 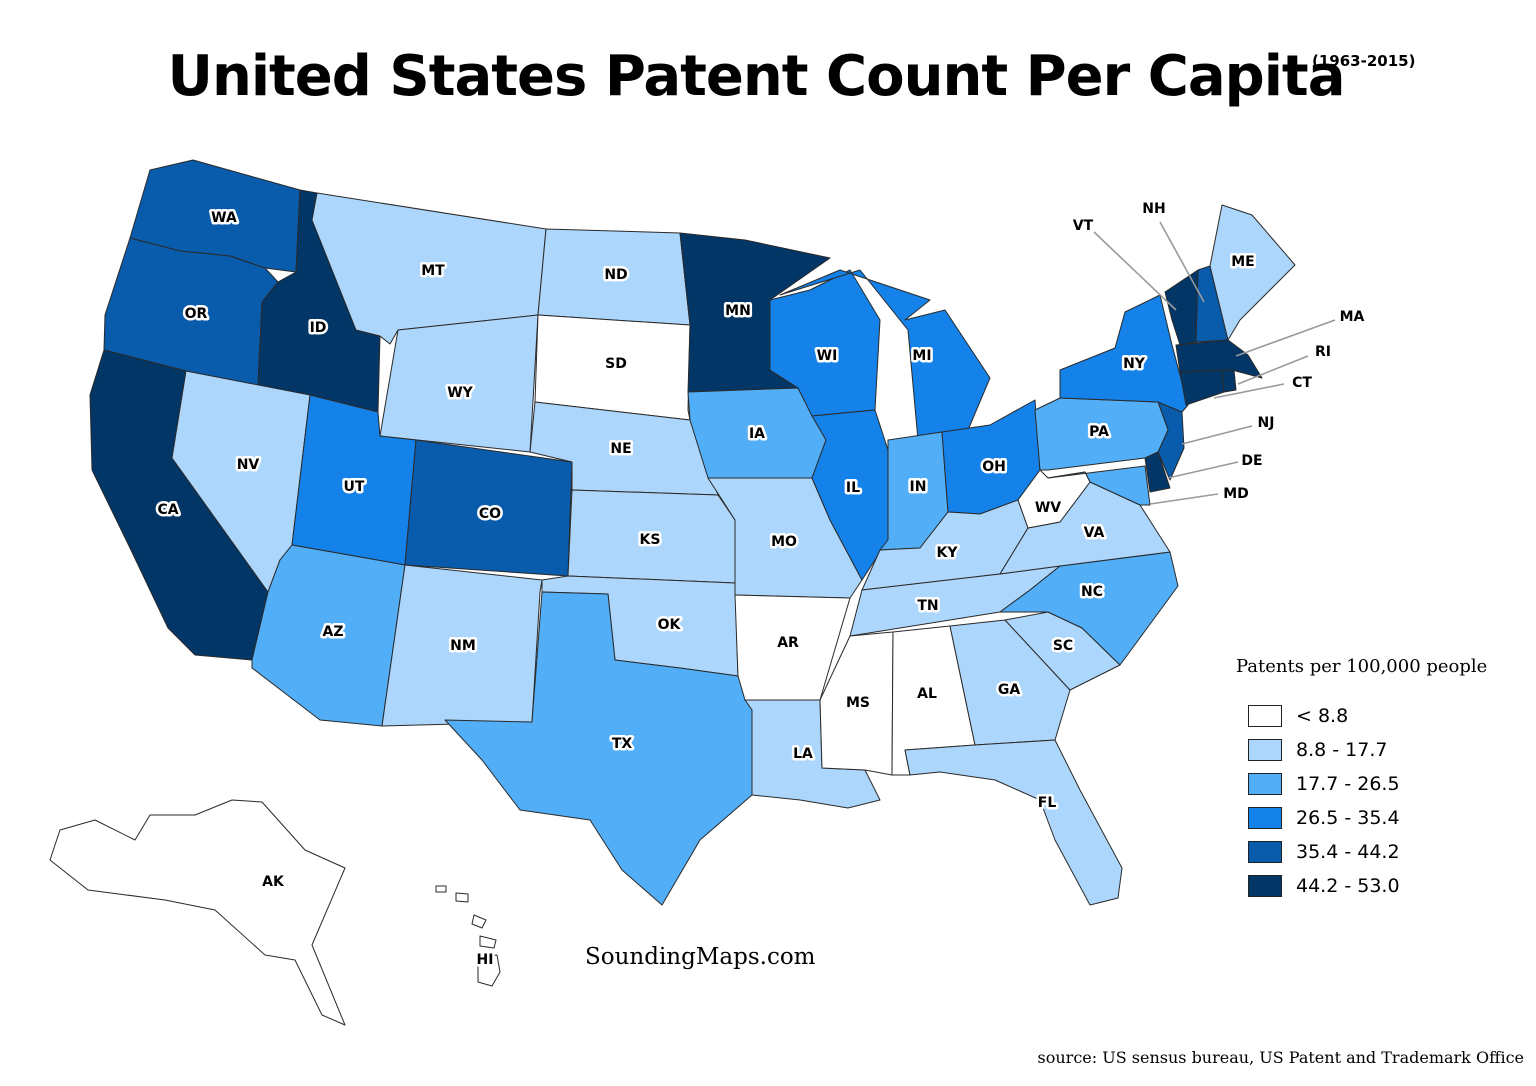 I want to click on state-IL, so click(x=850, y=495).